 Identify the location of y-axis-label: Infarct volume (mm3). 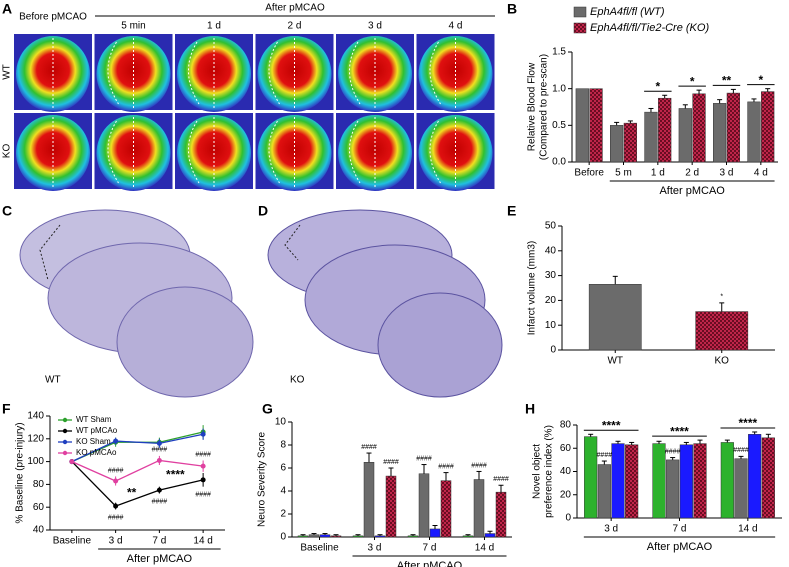
(532, 288).